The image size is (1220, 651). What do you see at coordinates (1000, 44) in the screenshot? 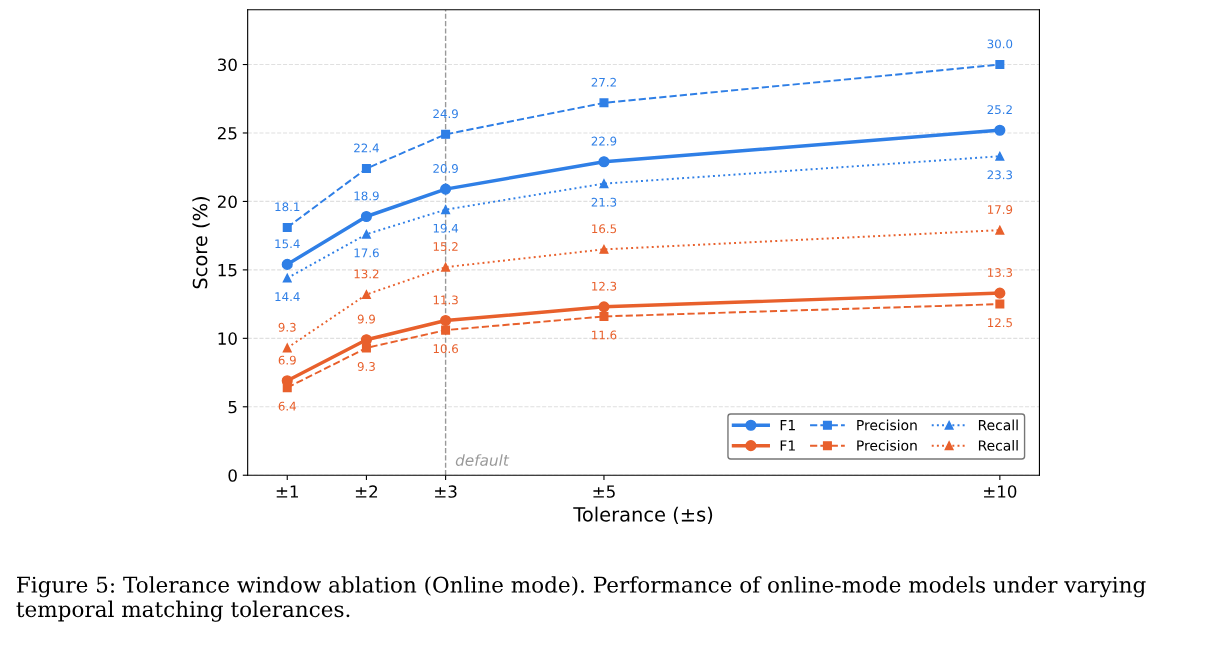
I see `data-label: 30.0` at bounding box center [1000, 44].